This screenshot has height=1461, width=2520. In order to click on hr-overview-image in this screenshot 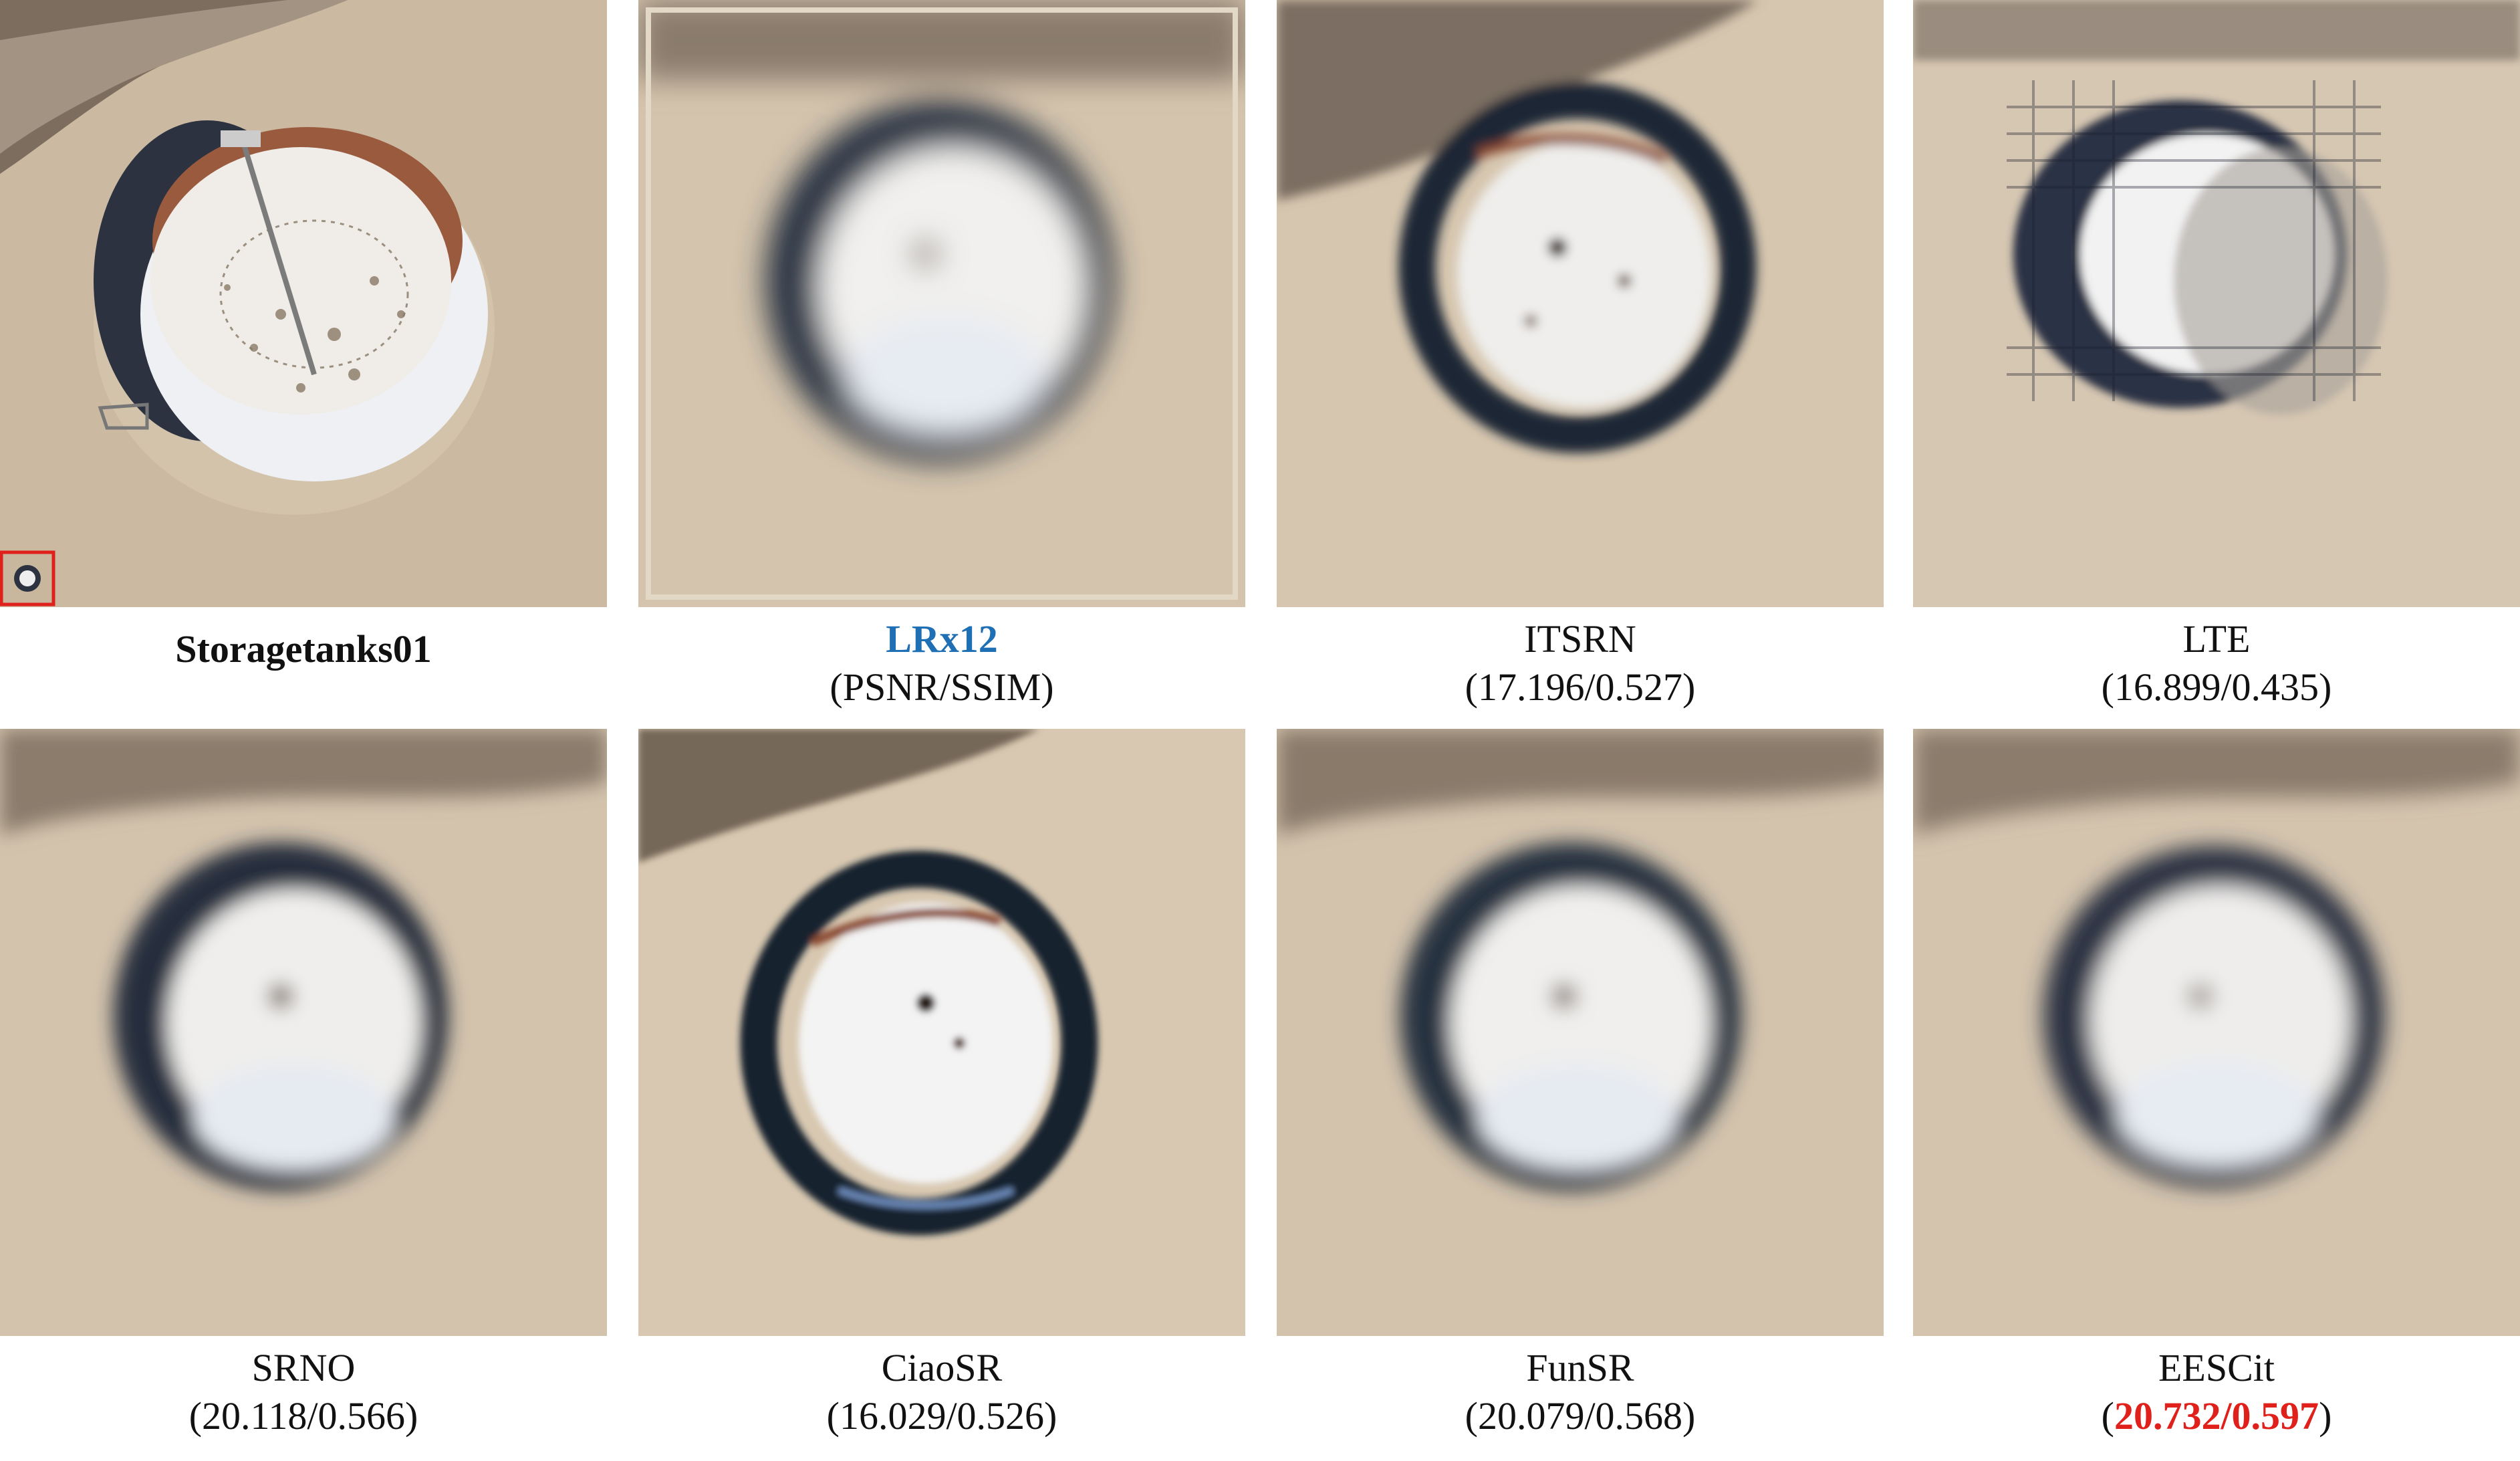, I will do `click(303, 303)`.